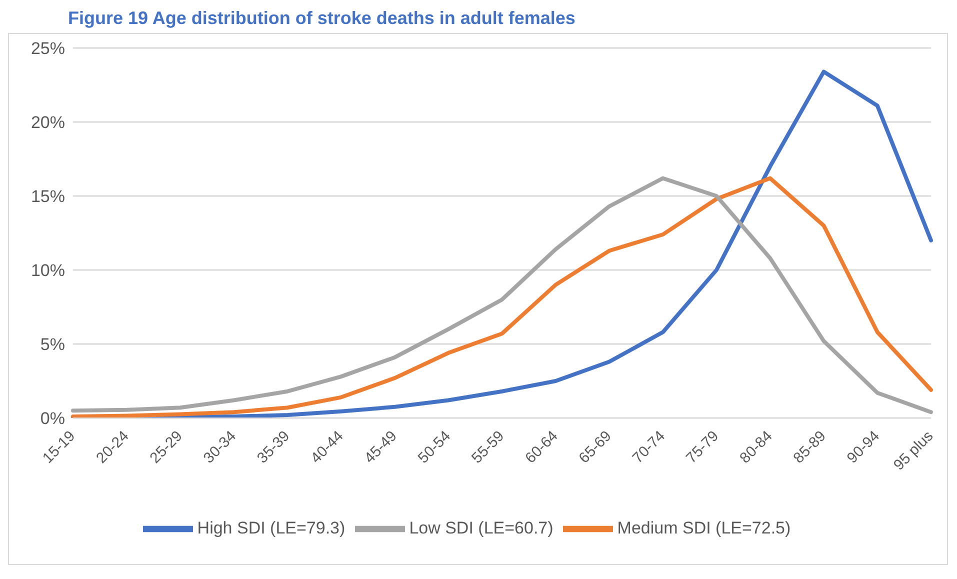 Image resolution: width=957 pixels, height=579 pixels. Describe the element at coordinates (271, 528) in the screenshot. I see `legend-label: High SDI (LE=79.3)` at that location.